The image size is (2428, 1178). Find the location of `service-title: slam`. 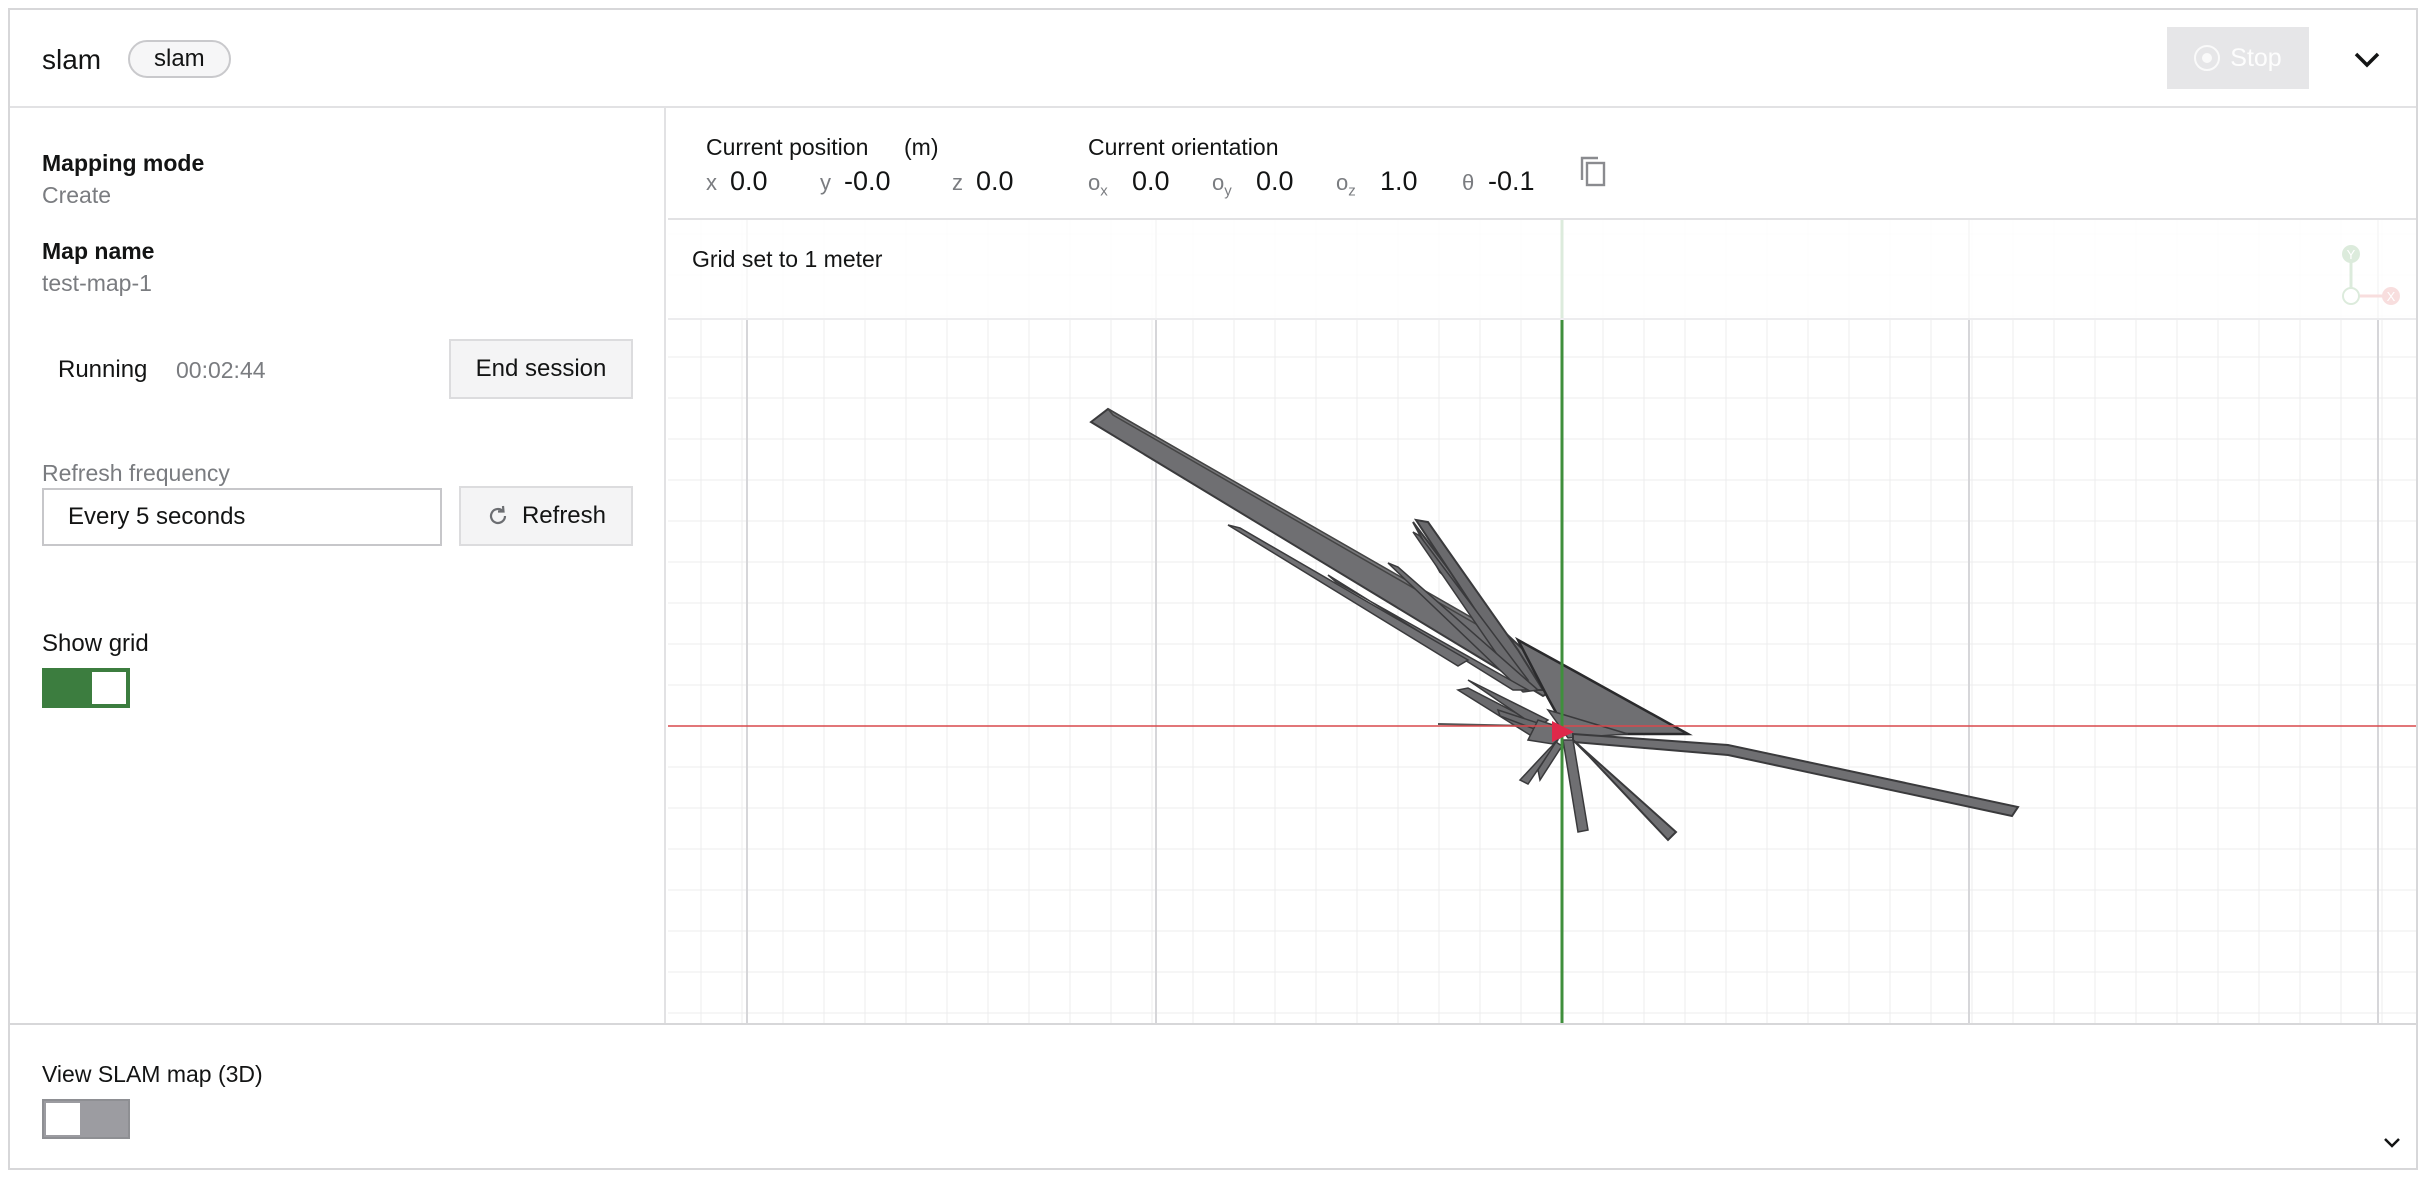

service-title: slam is located at coordinates (72, 59).